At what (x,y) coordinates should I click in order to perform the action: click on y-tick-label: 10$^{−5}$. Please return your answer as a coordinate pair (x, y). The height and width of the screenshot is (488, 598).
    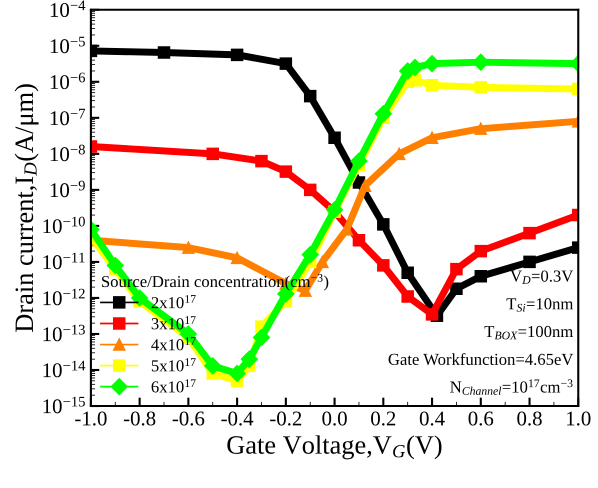
    Looking at the image, I should click on (67, 45).